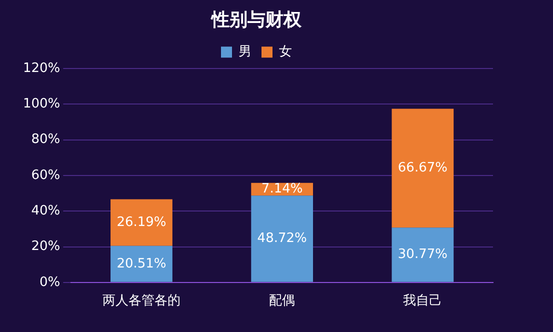 The height and width of the screenshot is (332, 553). Describe the element at coordinates (256, 19) in the screenshot. I see `chart-title: 性别与财权` at that location.